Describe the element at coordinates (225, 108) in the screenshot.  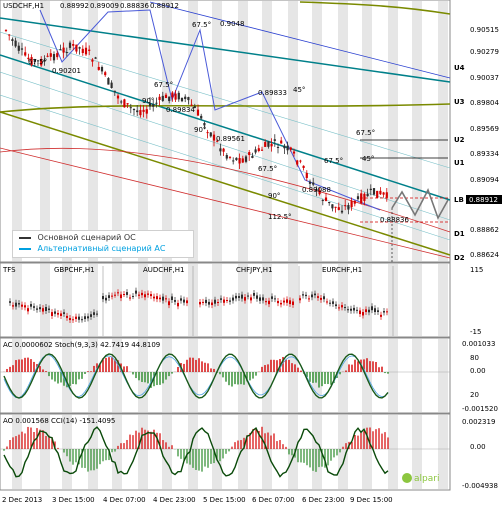
I see `olive-band-curve` at that location.